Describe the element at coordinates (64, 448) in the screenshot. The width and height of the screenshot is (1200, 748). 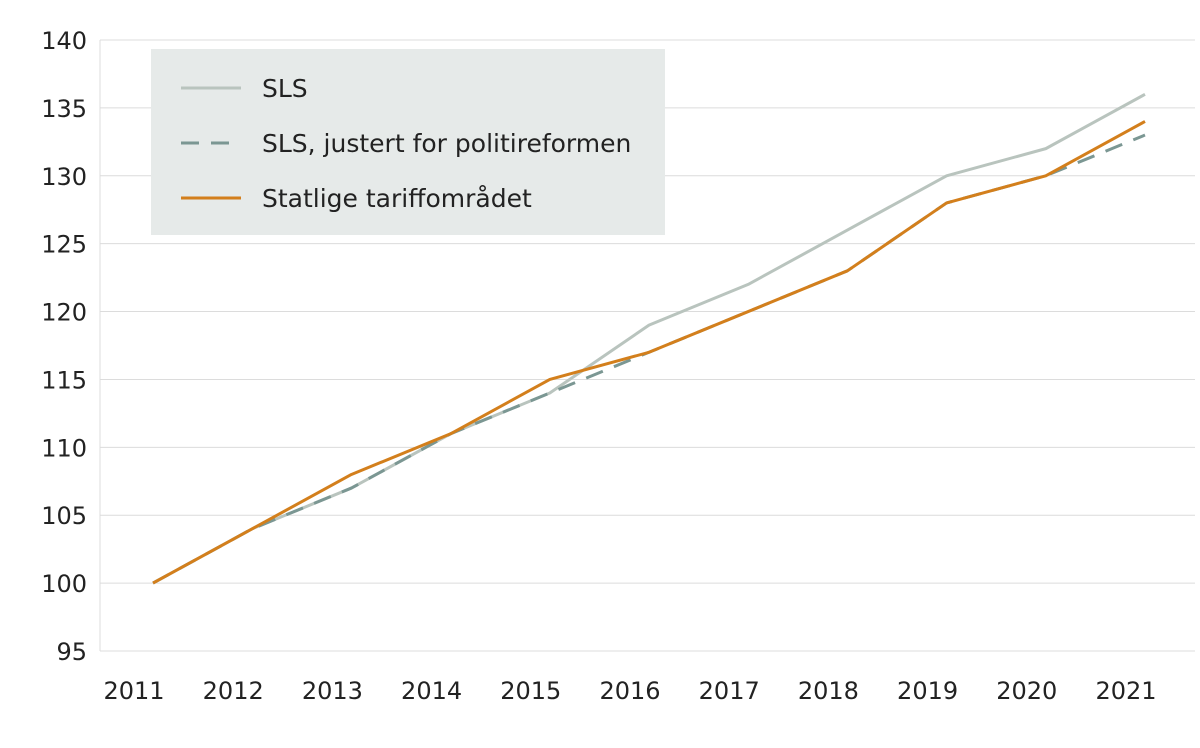
I see `y-tick-label: 110` at that location.